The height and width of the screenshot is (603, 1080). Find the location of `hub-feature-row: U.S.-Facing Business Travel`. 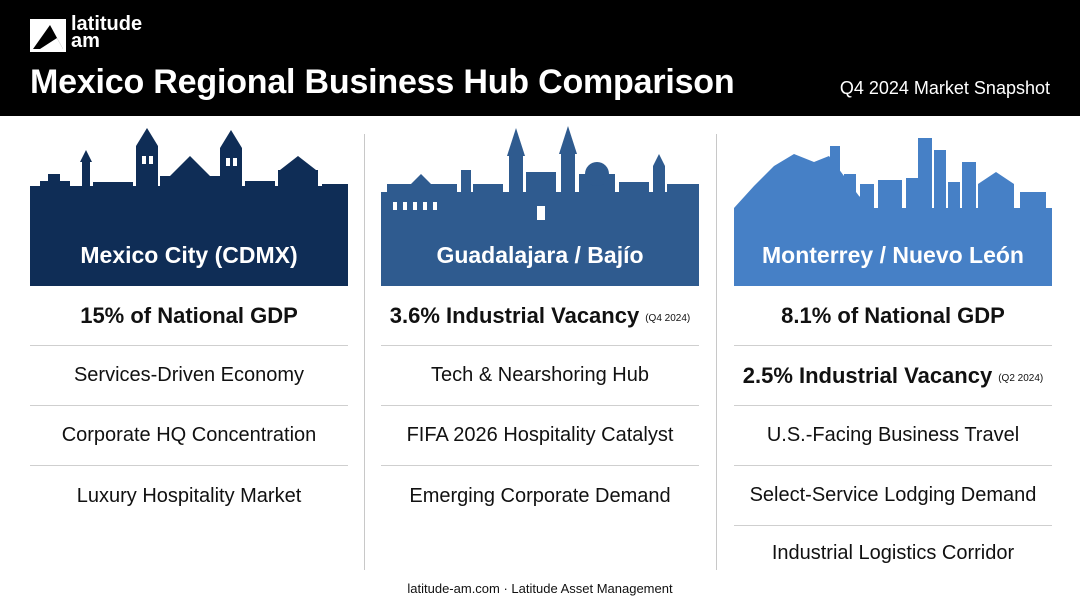

hub-feature-row: U.S.-Facing Business Travel is located at coordinates (893, 436).